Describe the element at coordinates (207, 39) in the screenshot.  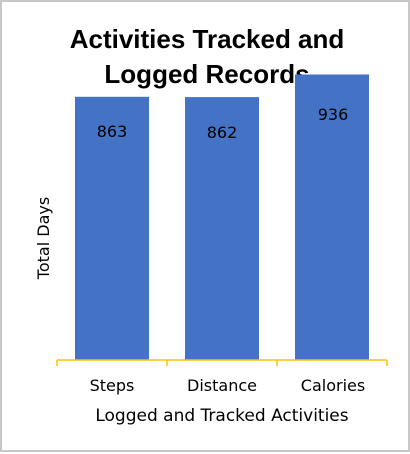
I see `chart-title-line-1: Activities Tracked and` at that location.